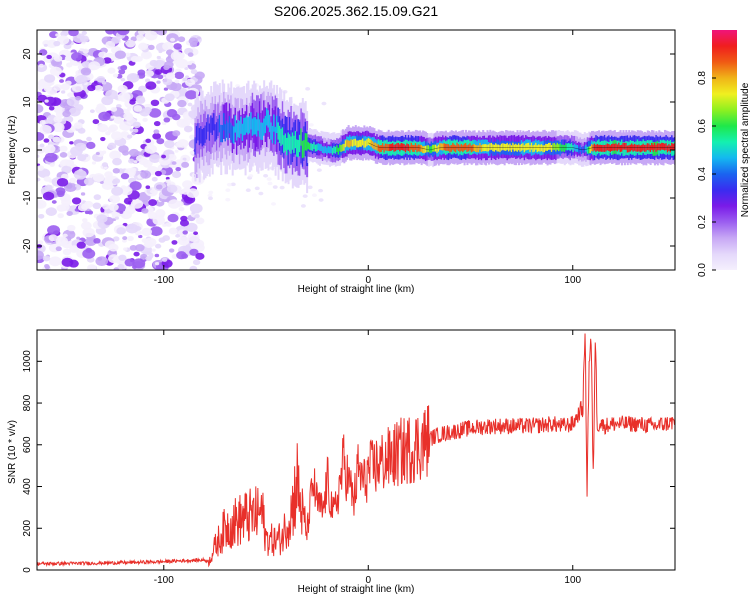 This screenshot has height=600, width=750. I want to click on x-tick-label: 0, so click(368, 280).